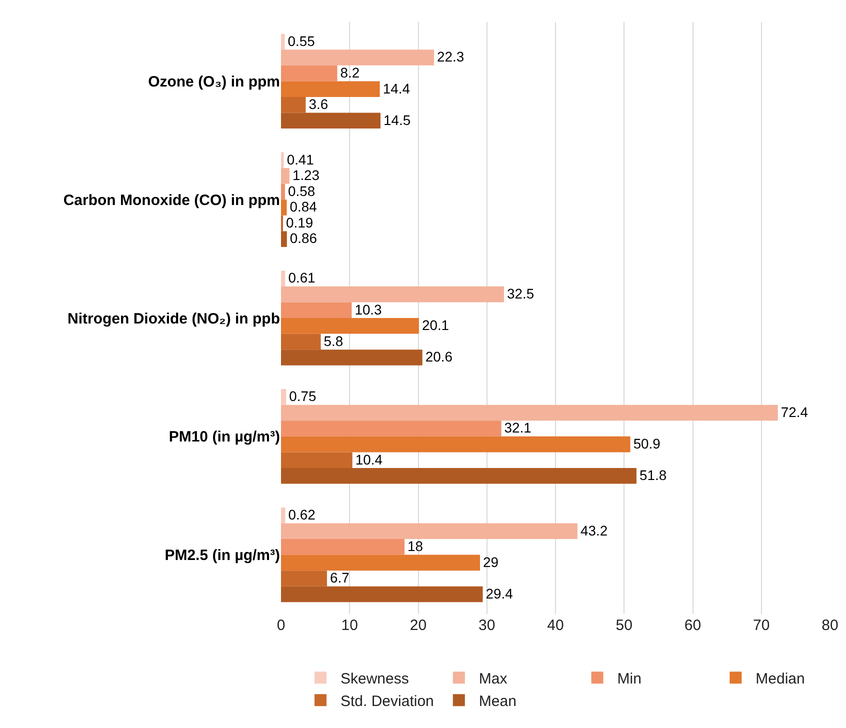  What do you see at coordinates (374, 679) in the screenshot?
I see `legend-label: Skewness` at bounding box center [374, 679].